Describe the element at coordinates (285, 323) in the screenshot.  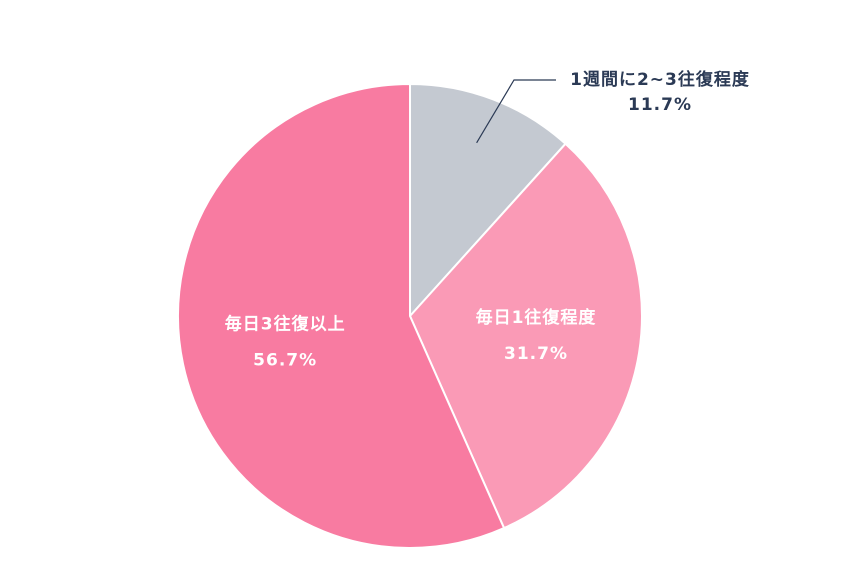
I see `slice-label: 毎日3往復以上` at that location.